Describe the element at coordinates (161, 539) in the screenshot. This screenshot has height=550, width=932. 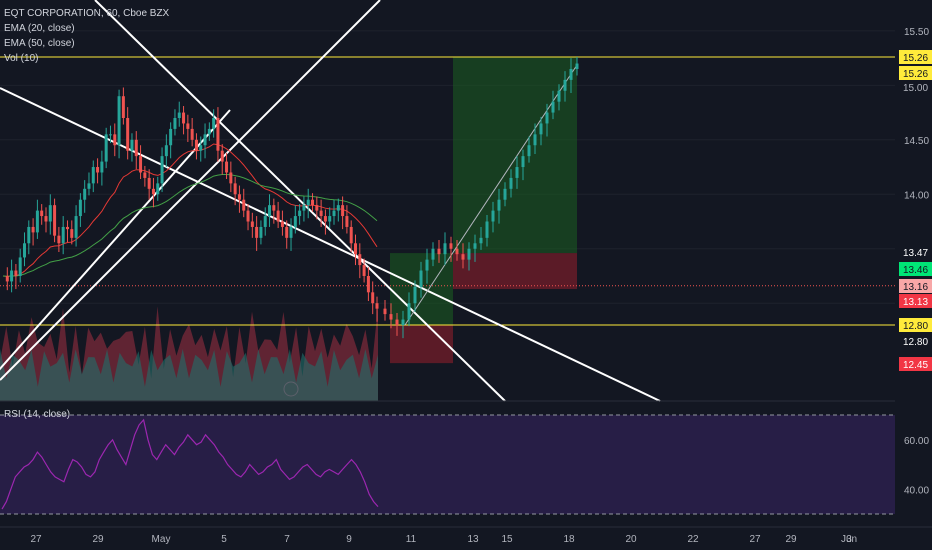
I see `time-tick-label: May` at that location.